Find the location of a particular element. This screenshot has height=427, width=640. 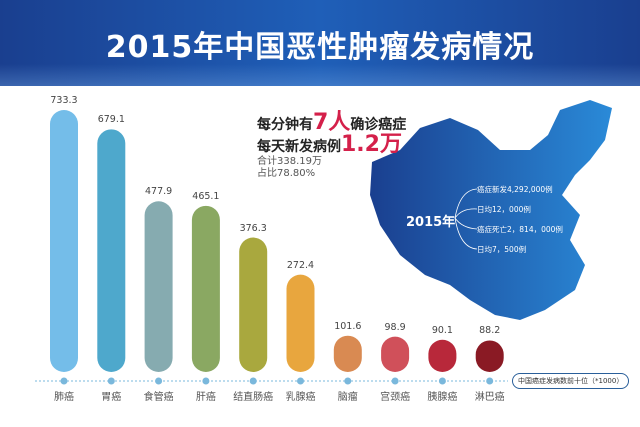

value-label: 101.6 is located at coordinates (348, 326).